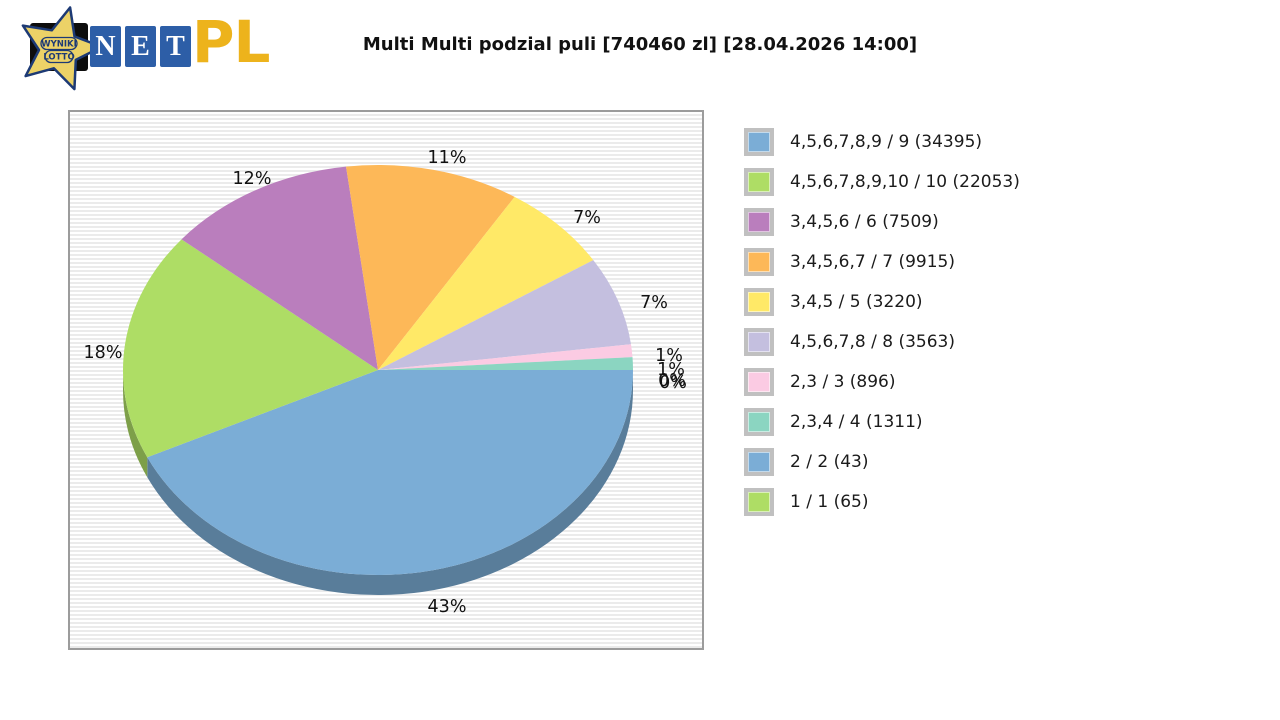  What do you see at coordinates (856, 422) in the screenshot?
I see `legend-label: 2,3,4 / 4 (1311)` at bounding box center [856, 422].